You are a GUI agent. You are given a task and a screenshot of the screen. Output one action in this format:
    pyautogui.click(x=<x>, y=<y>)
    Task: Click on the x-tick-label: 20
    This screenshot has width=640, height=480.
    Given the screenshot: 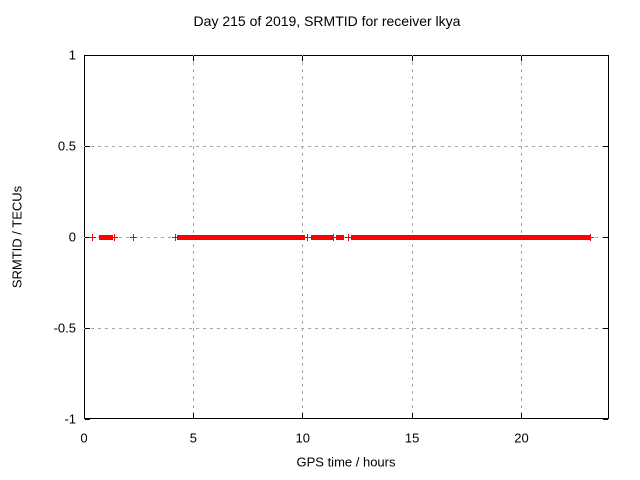 What is the action you would take?
    pyautogui.click(x=521, y=438)
    